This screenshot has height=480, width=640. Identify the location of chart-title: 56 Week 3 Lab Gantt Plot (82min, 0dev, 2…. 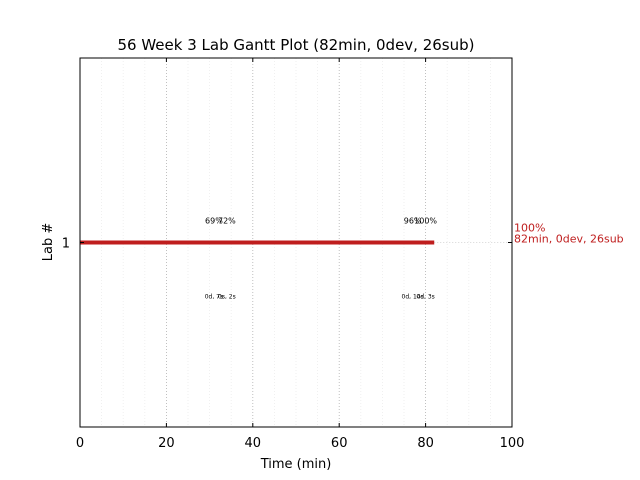
(295, 45).